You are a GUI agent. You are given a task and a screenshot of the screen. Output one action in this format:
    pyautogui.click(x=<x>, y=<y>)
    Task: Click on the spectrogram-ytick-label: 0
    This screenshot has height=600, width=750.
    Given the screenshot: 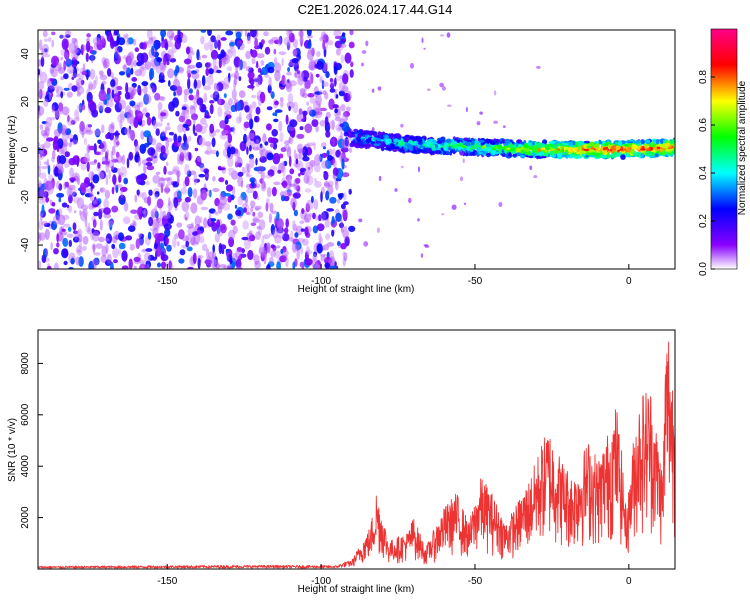 What is the action you would take?
    pyautogui.click(x=25, y=149)
    